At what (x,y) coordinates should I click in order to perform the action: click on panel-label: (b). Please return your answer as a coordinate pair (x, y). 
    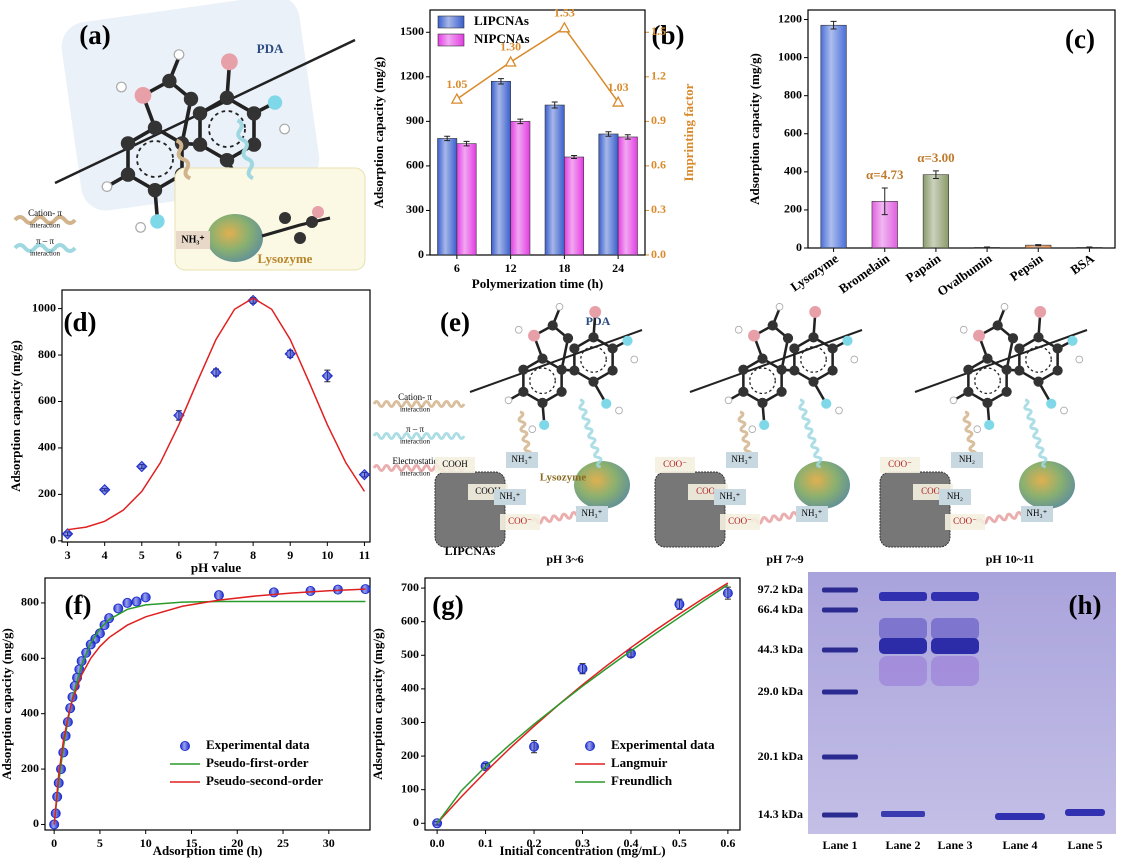
    Looking at the image, I should click on (668, 35).